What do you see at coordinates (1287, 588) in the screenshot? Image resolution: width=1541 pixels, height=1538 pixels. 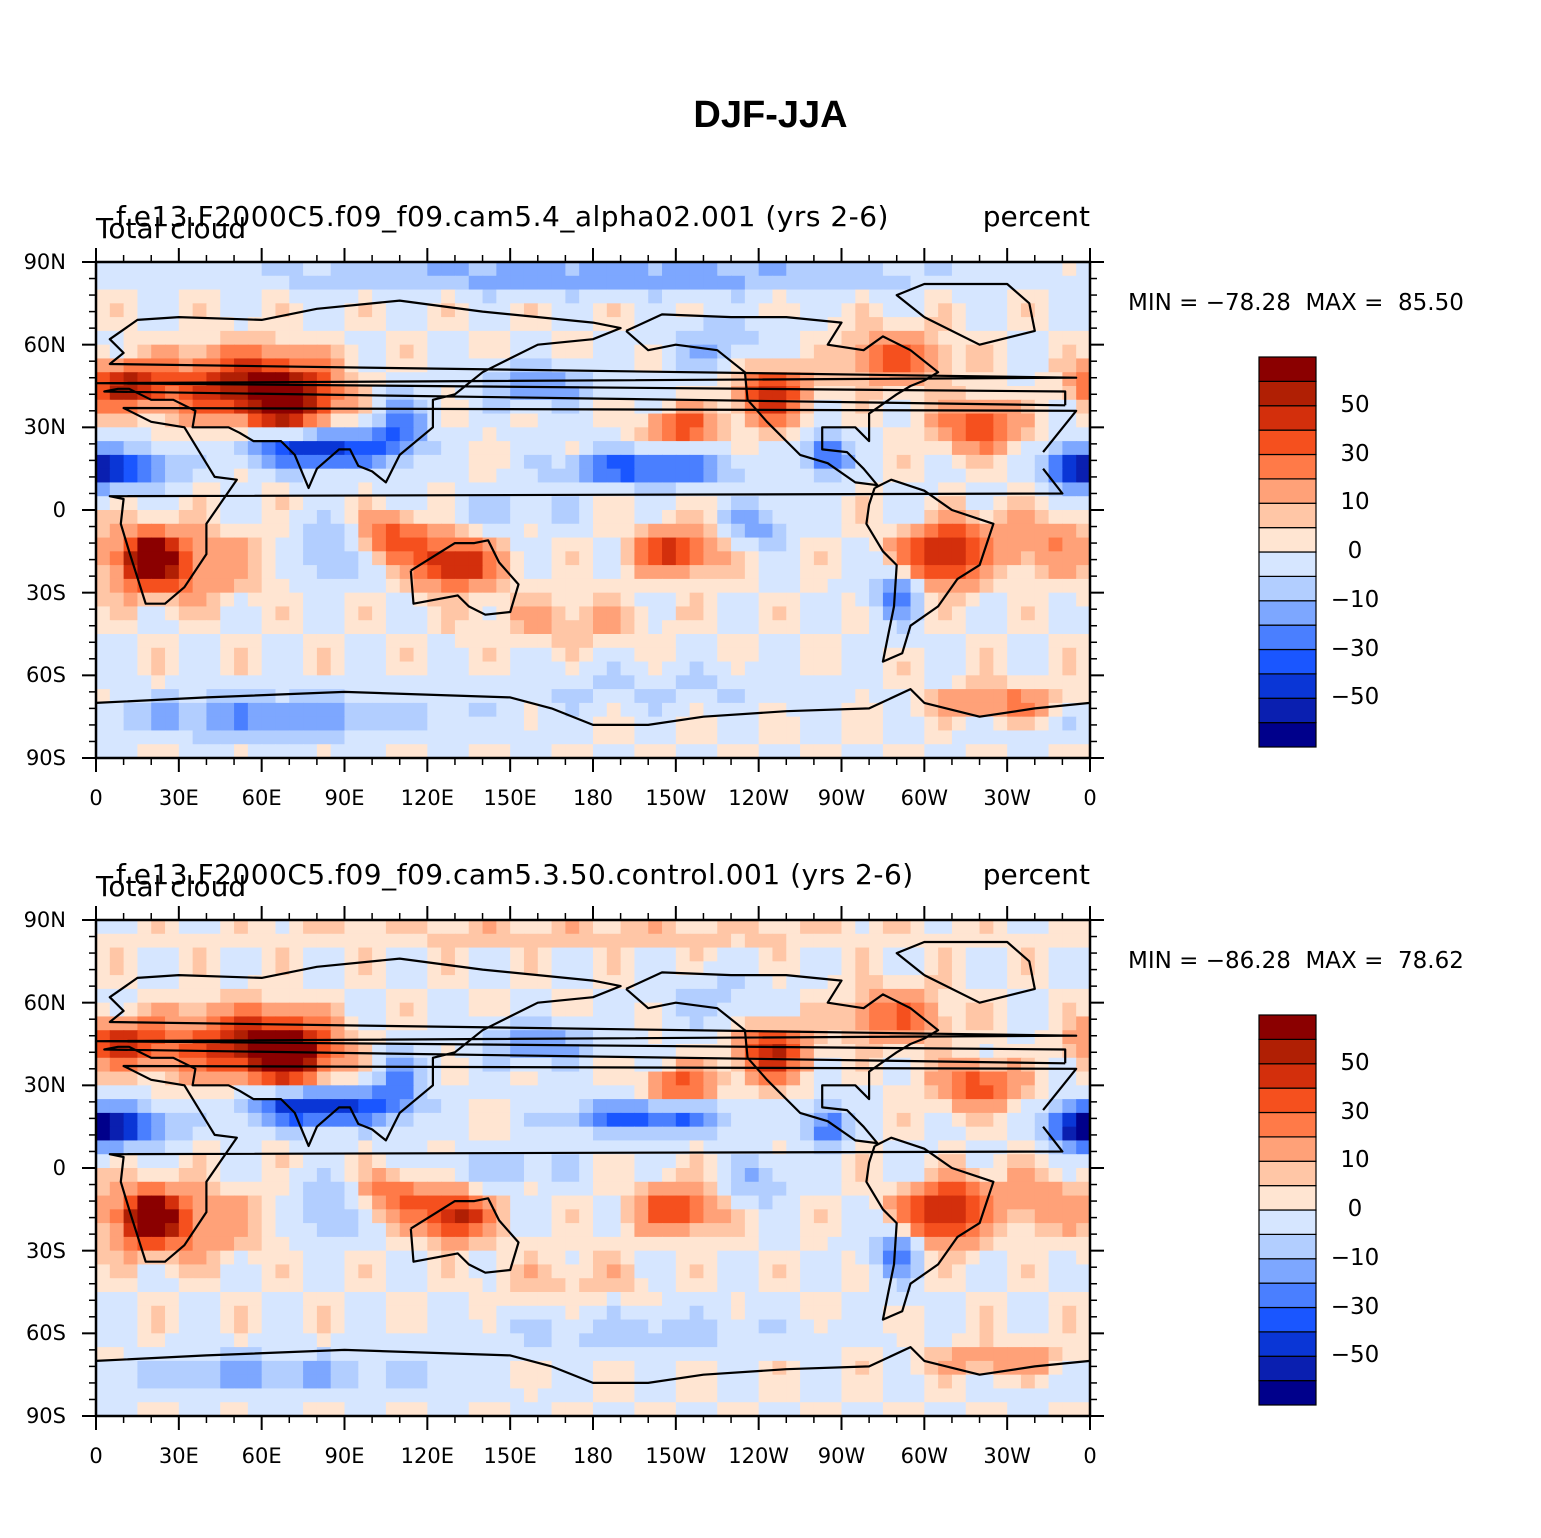 I see `colorbar-swatch` at bounding box center [1287, 588].